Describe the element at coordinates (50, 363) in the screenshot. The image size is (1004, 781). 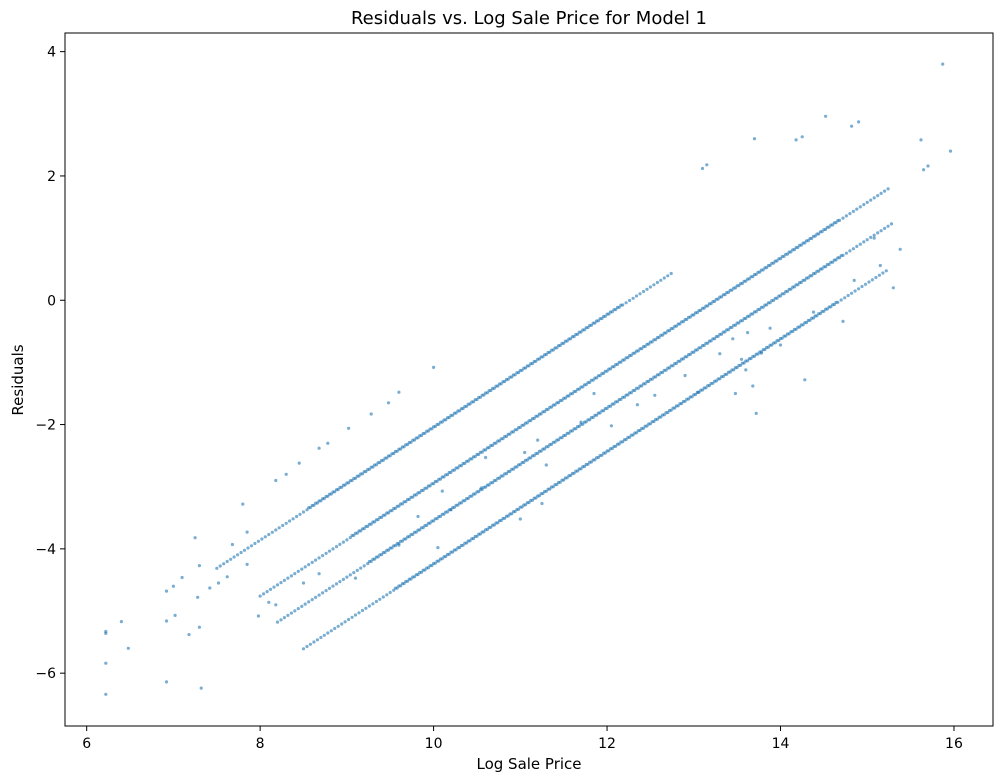
I see `y-axis: −6 −4 −2 0 2 4` at that location.